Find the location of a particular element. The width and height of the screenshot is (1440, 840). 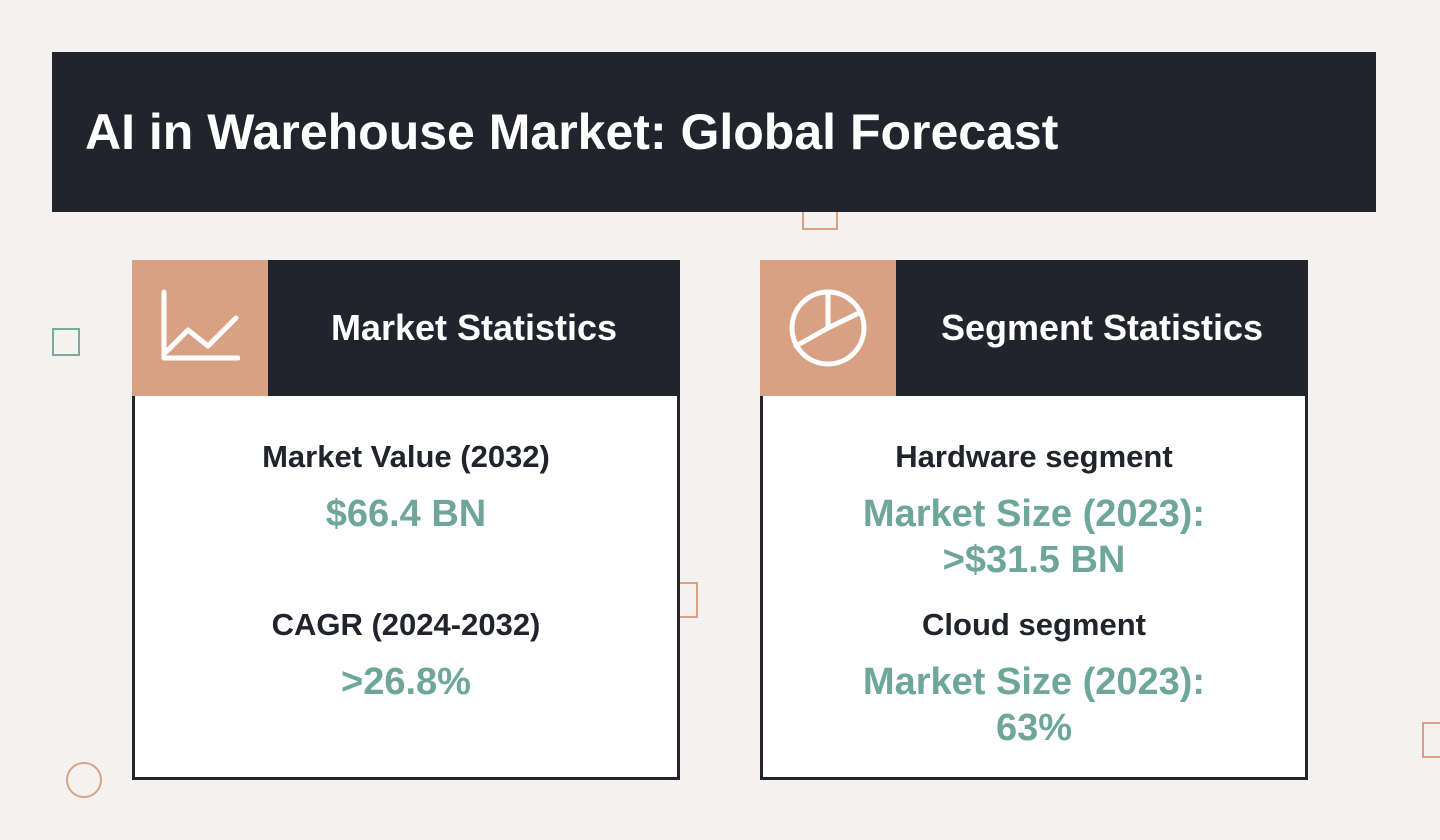

segment-statistics-header: Segment Statistics is located at coordinates (1034, 328).